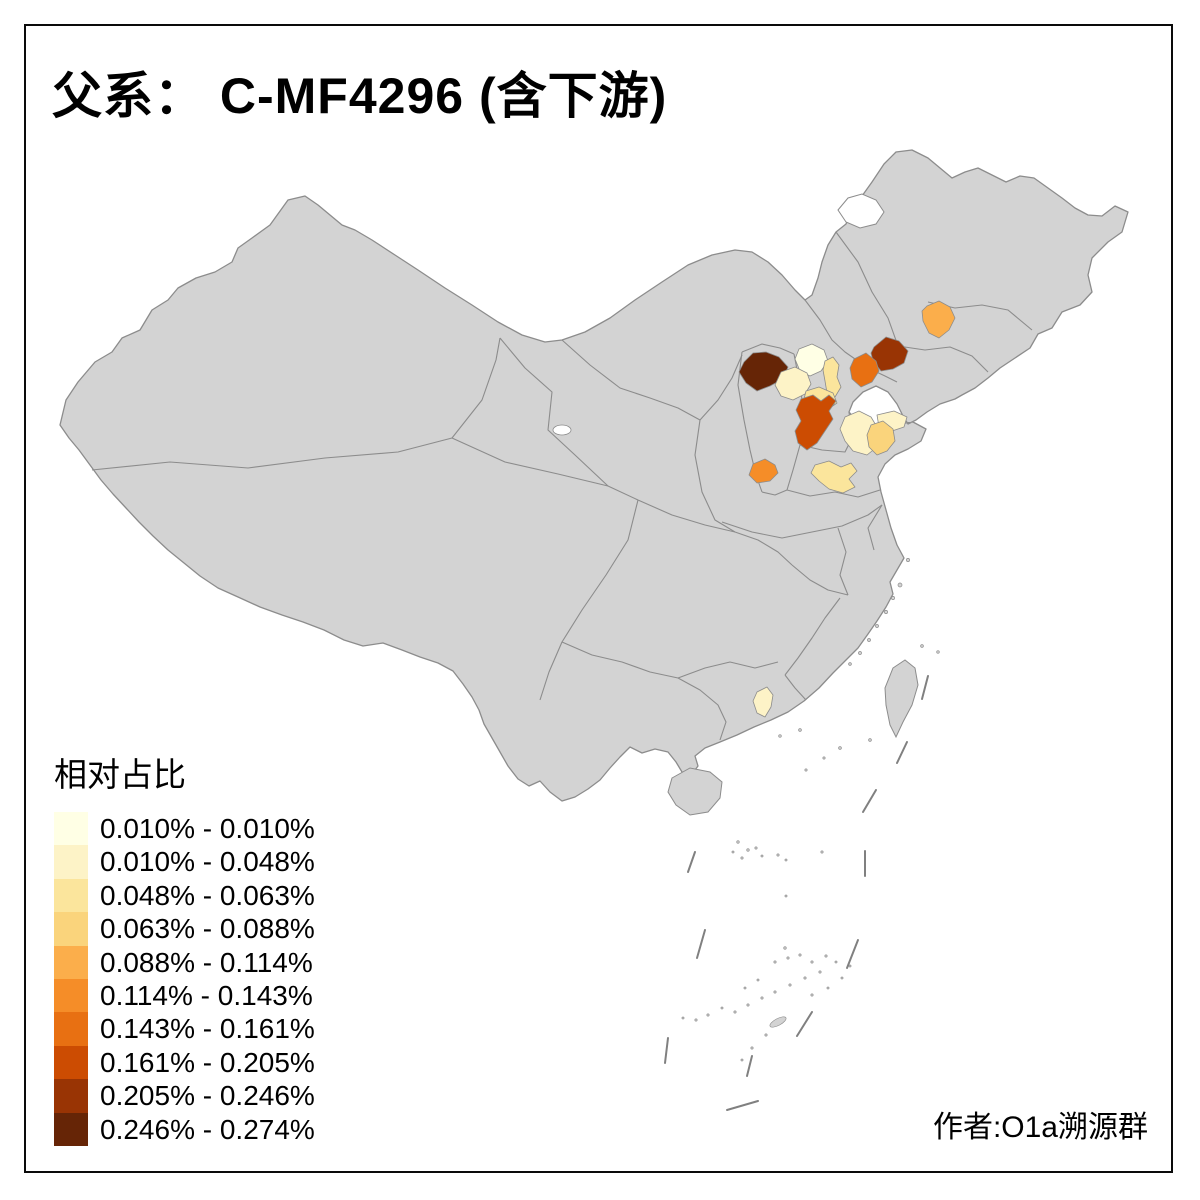 The image size is (1200, 1200). What do you see at coordinates (695, 791) in the screenshot?
I see `hainan-island` at bounding box center [695, 791].